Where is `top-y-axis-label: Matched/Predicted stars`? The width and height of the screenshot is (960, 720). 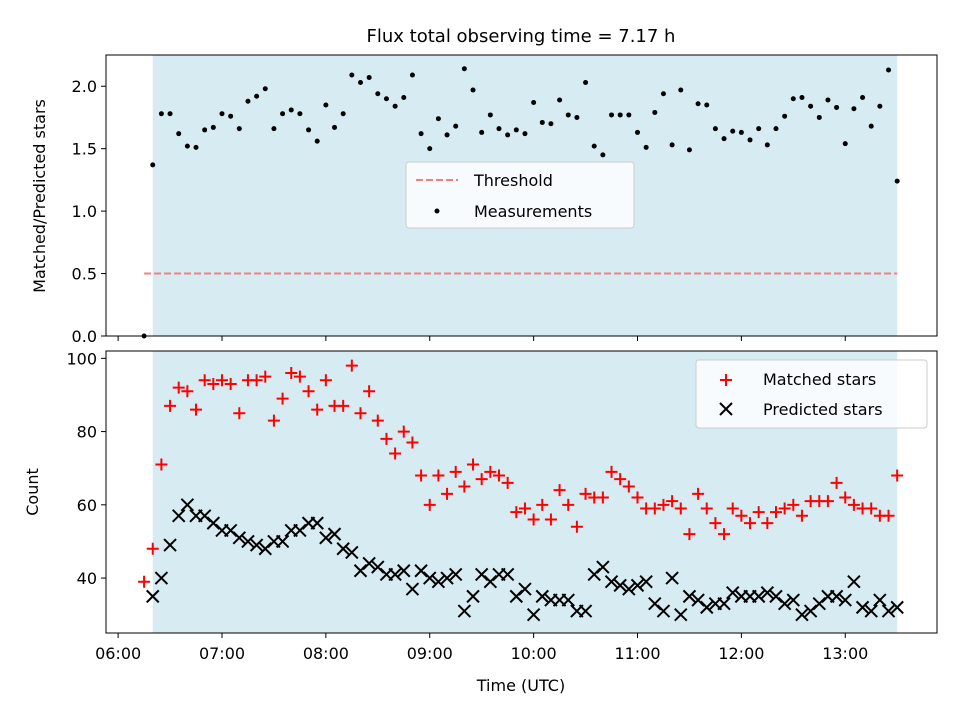
top-y-axis-label: Matched/Predicted stars is located at coordinates (39, 196).